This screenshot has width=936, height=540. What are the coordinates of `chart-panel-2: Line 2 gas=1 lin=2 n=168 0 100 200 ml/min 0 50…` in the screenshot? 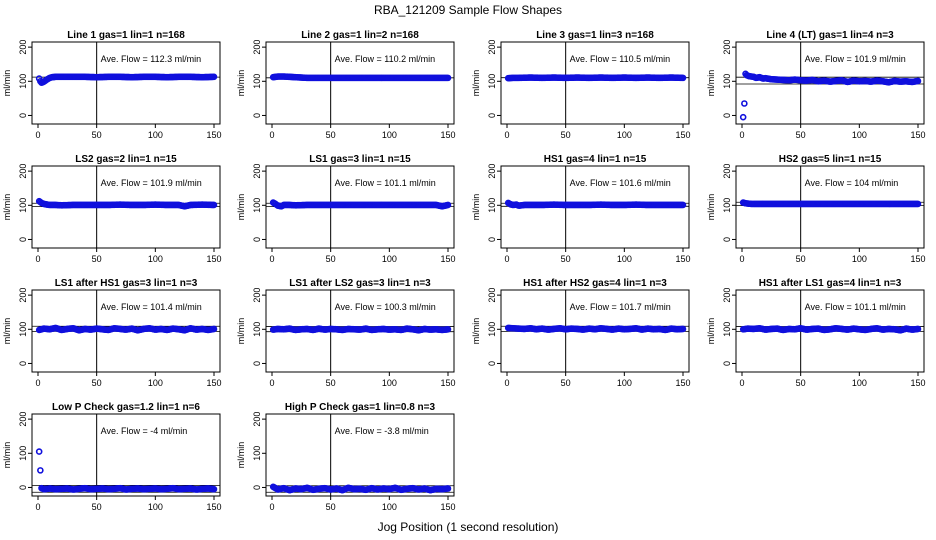 It's located at (346, 85).